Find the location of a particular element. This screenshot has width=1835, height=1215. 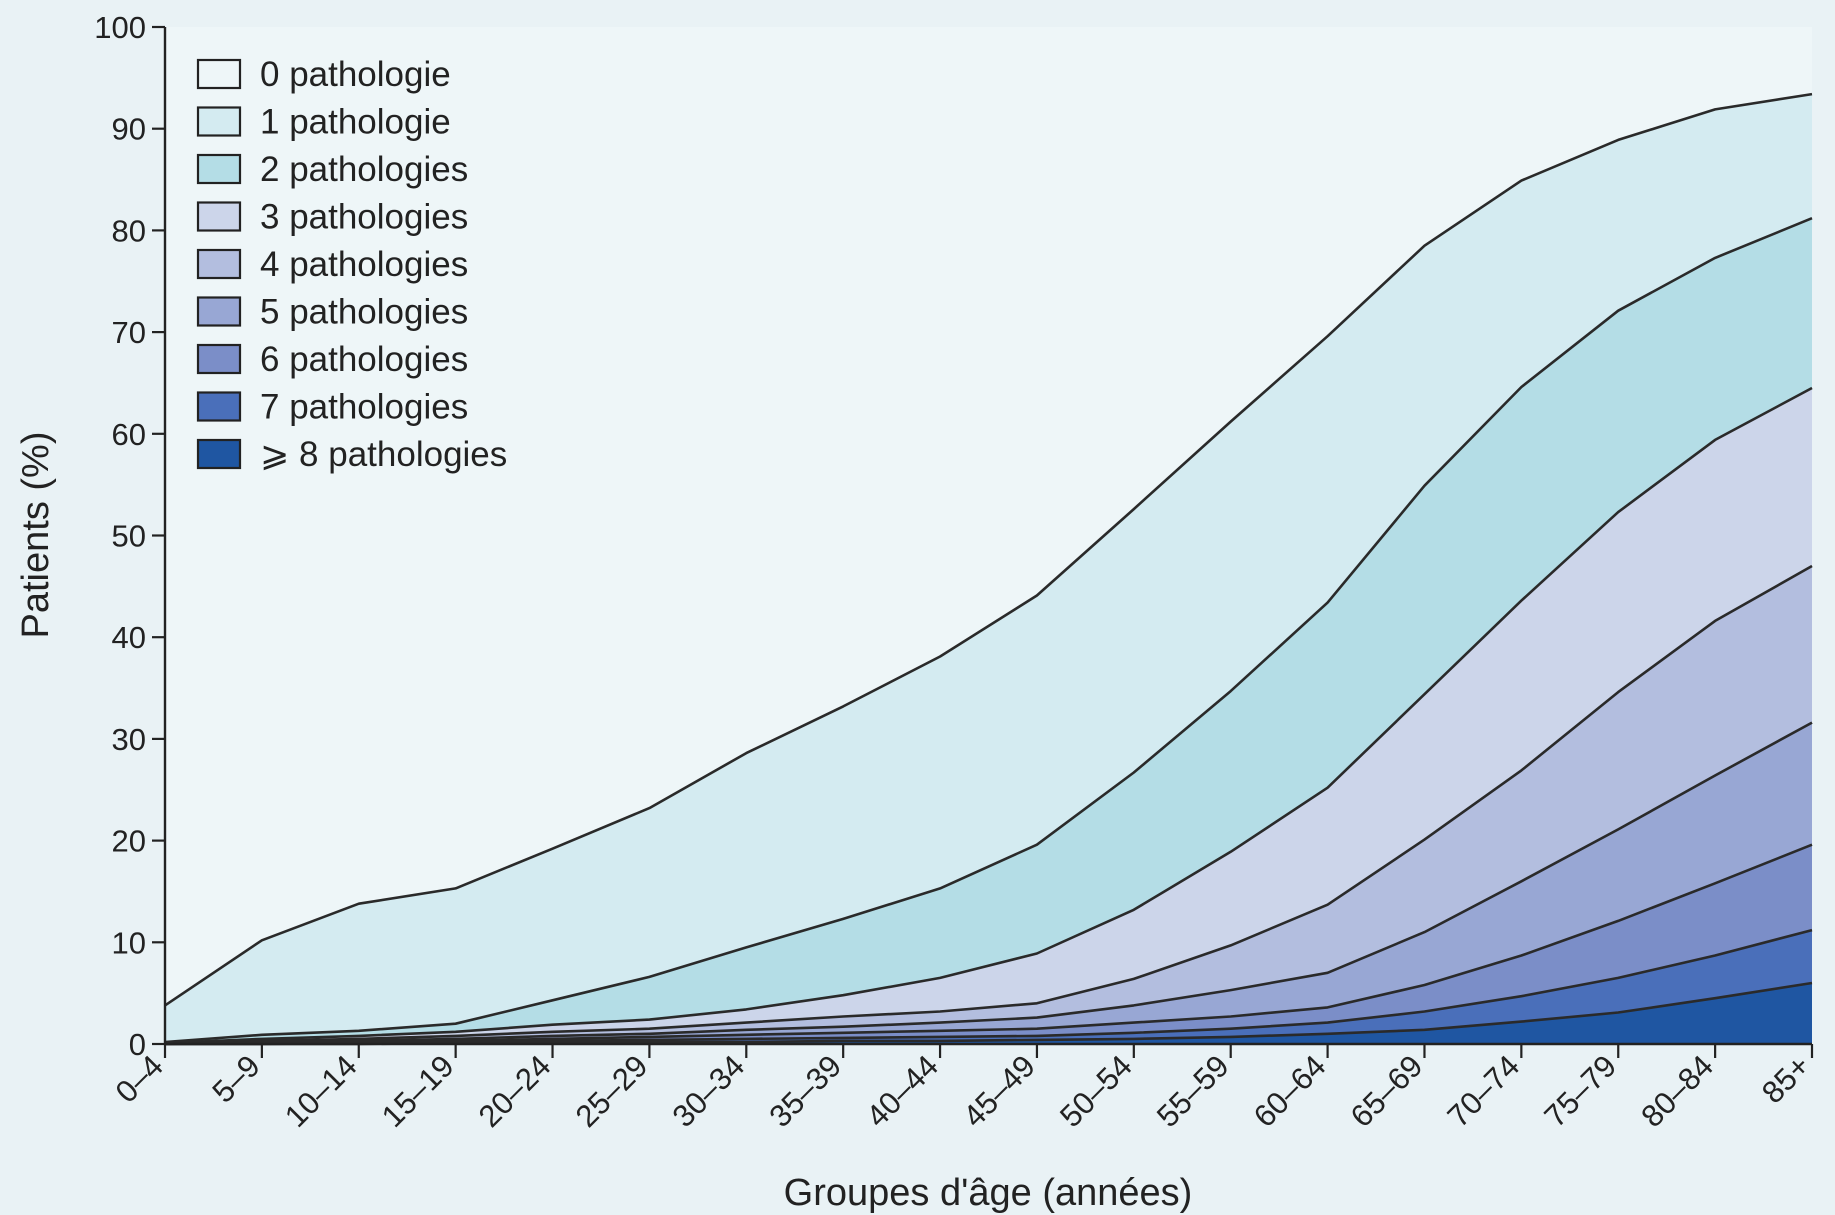

legend-label-4-pathologies: 4 pathologies is located at coordinates (364, 264).